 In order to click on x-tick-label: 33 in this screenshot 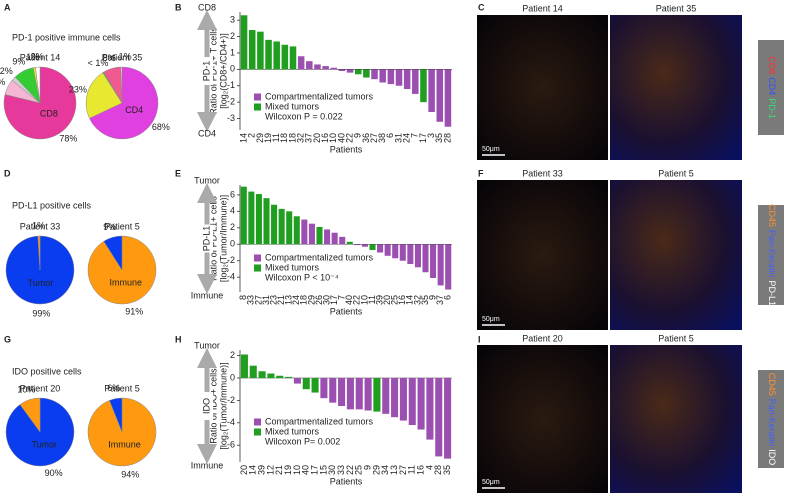, I will do `click(251, 300)`.